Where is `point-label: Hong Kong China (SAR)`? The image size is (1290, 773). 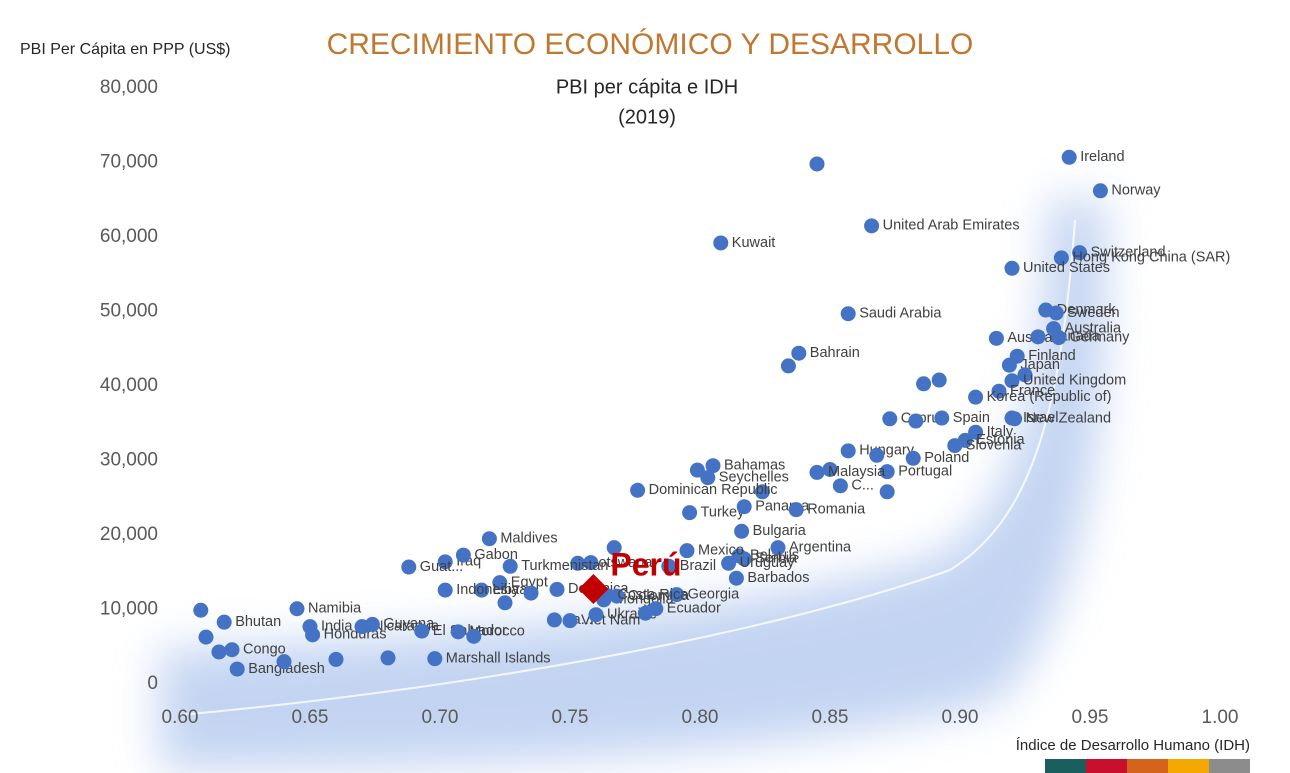 point-label: Hong Kong China (SAR) is located at coordinates (1151, 258).